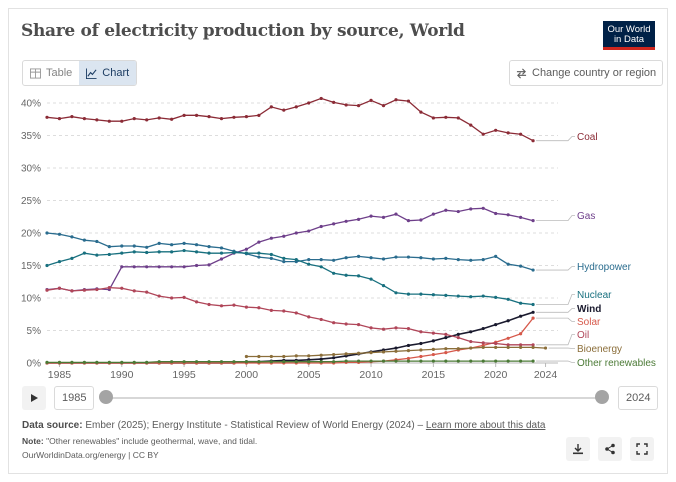  I want to click on series-label-nuclear: Nuclear, so click(594, 295).